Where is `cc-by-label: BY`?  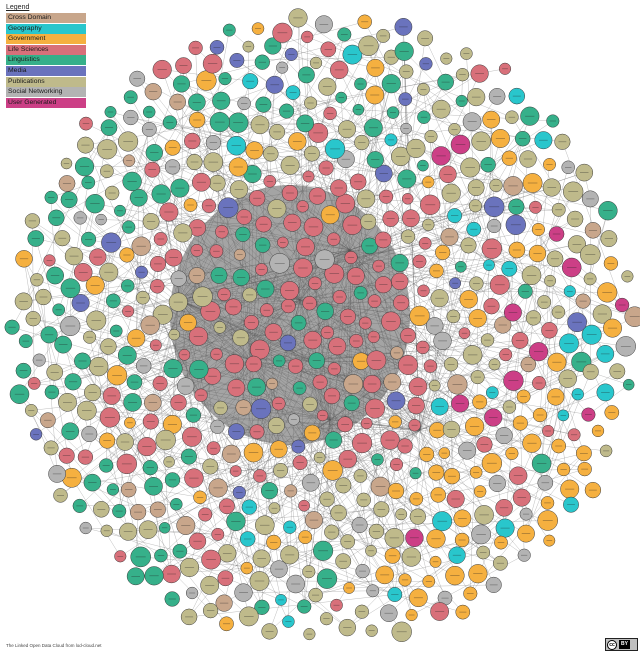 cc-by-label: BY is located at coordinates (624, 644).